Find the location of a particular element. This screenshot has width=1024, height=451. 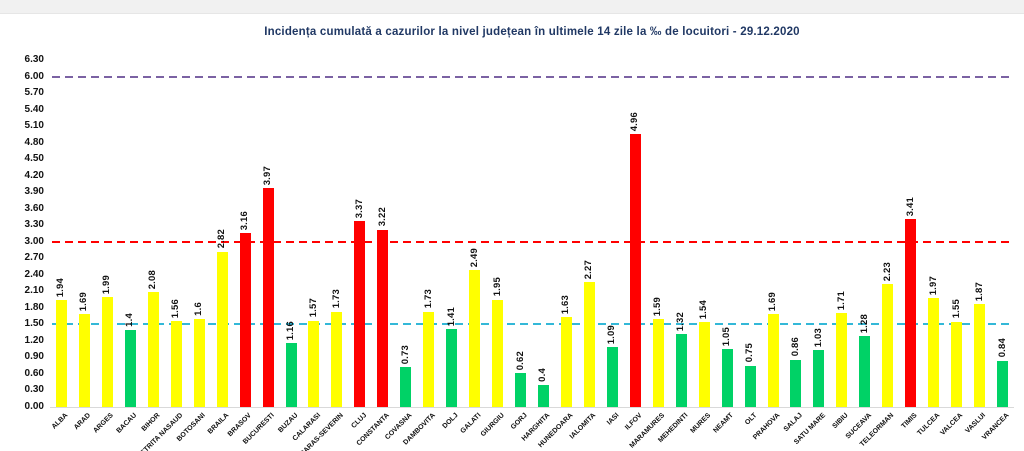

bar-value-label: 1.32 is located at coordinates (681, 322).